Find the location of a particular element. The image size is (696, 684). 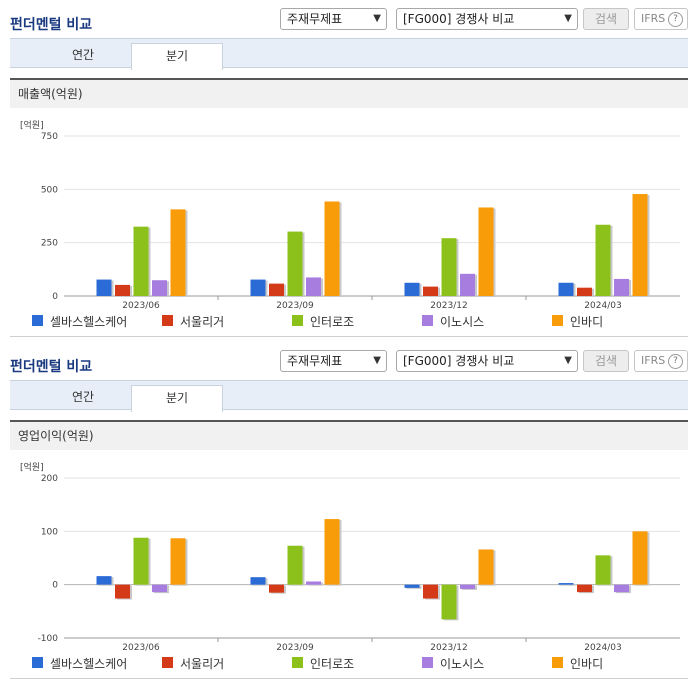

y-tick-label: -100 is located at coordinates (48, 639).